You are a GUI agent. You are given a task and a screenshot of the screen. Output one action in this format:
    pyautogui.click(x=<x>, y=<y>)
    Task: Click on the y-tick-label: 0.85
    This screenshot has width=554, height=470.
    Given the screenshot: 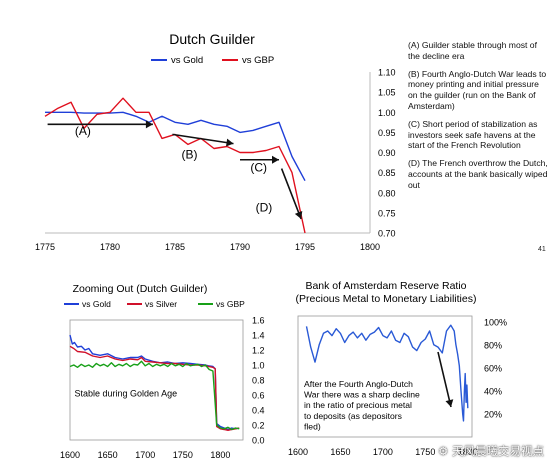 What is the action you would take?
    pyautogui.click(x=387, y=173)
    